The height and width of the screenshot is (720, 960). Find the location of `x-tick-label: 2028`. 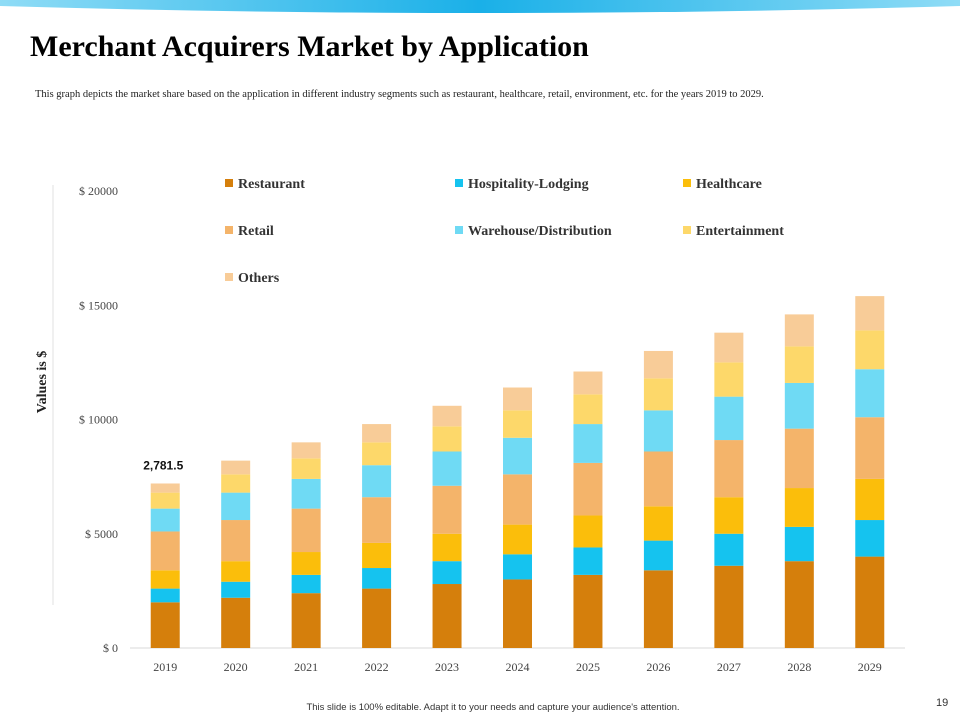

x-tick-label: 2028 is located at coordinates (799, 667).